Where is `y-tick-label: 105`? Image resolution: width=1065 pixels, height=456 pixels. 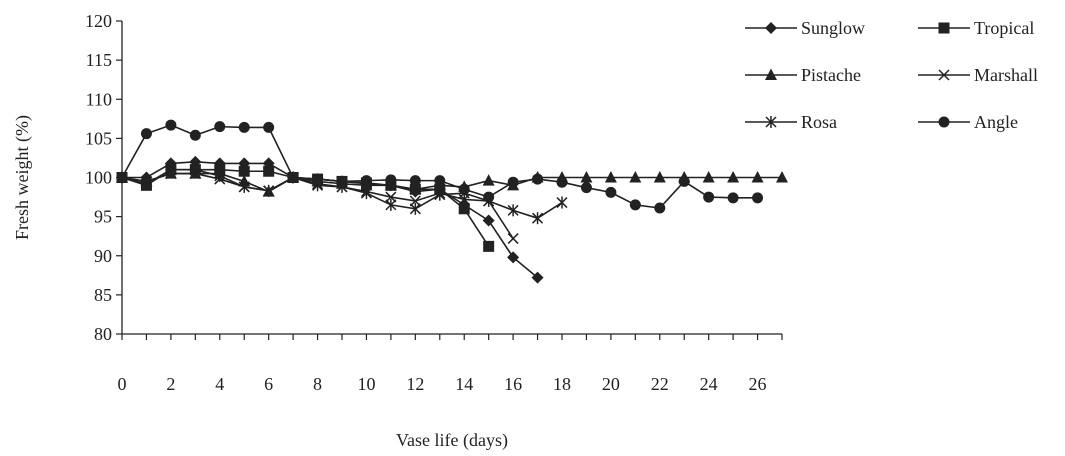
y-tick-label: 105 is located at coordinates (98, 138).